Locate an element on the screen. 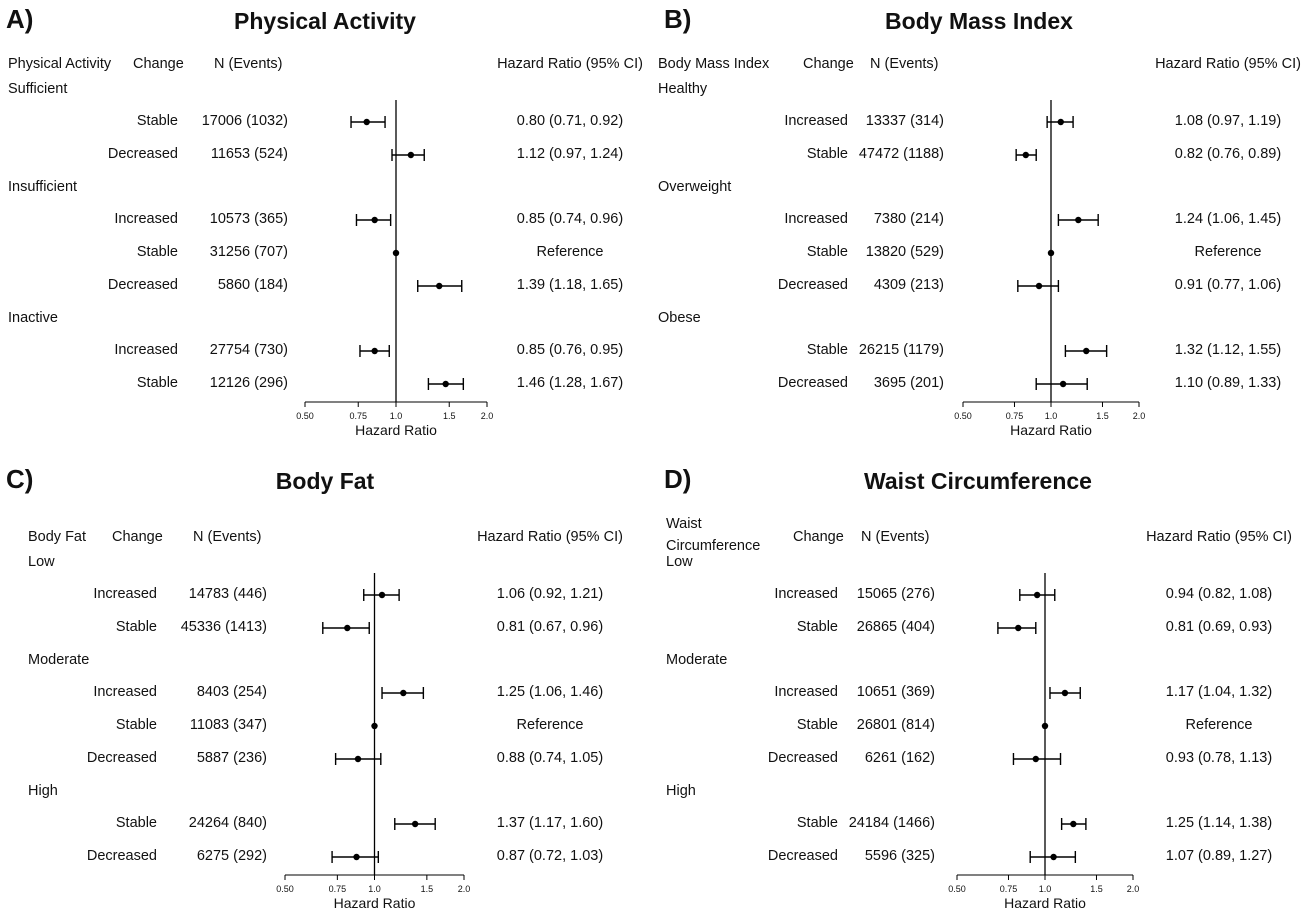 The width and height of the screenshot is (1312, 920). group-label: Insufficient is located at coordinates (43, 187).